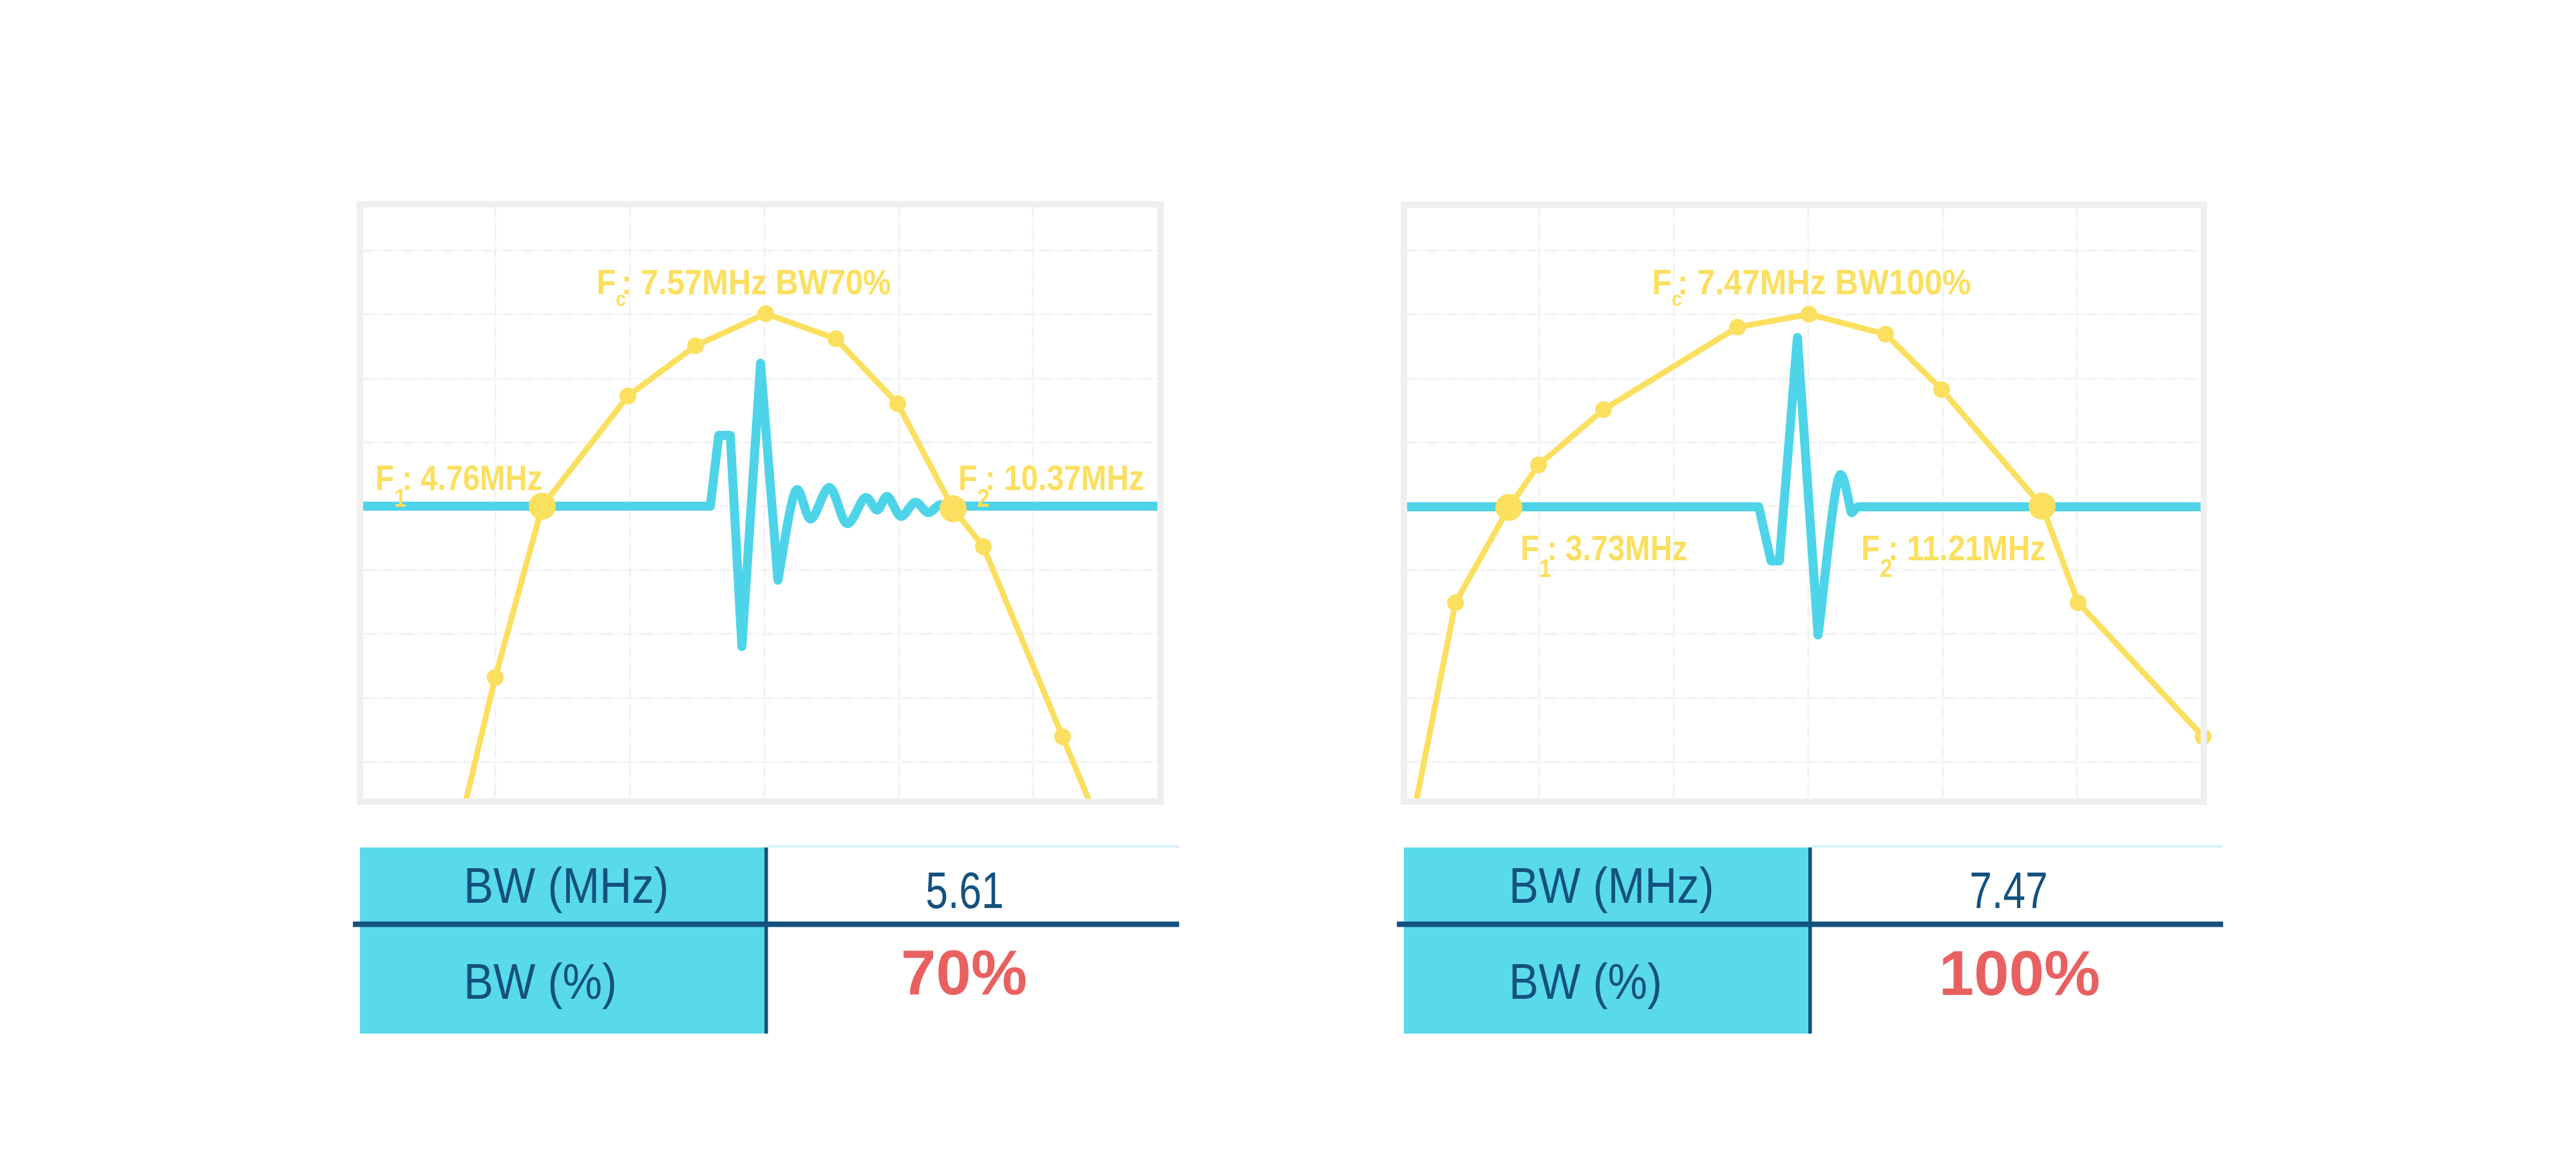 This screenshot has height=1154, width=2576. What do you see at coordinates (964, 891) in the screenshot?
I see `svg-text: 5.61` at bounding box center [964, 891].